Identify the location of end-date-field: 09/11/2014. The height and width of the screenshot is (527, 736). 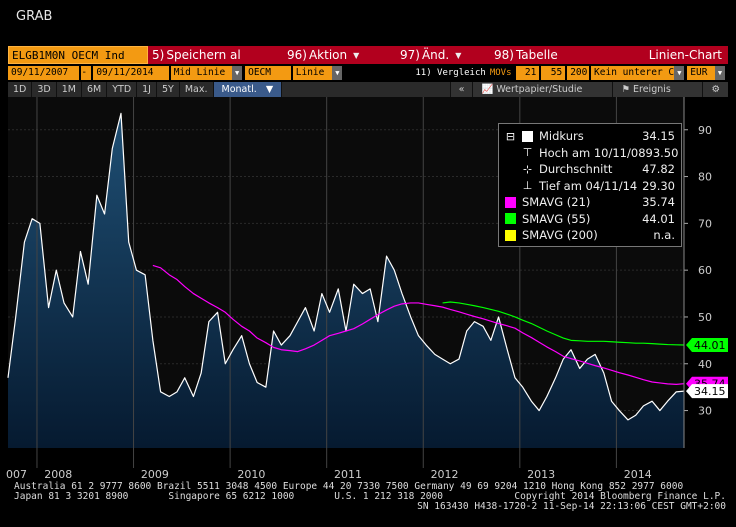
(131, 73).